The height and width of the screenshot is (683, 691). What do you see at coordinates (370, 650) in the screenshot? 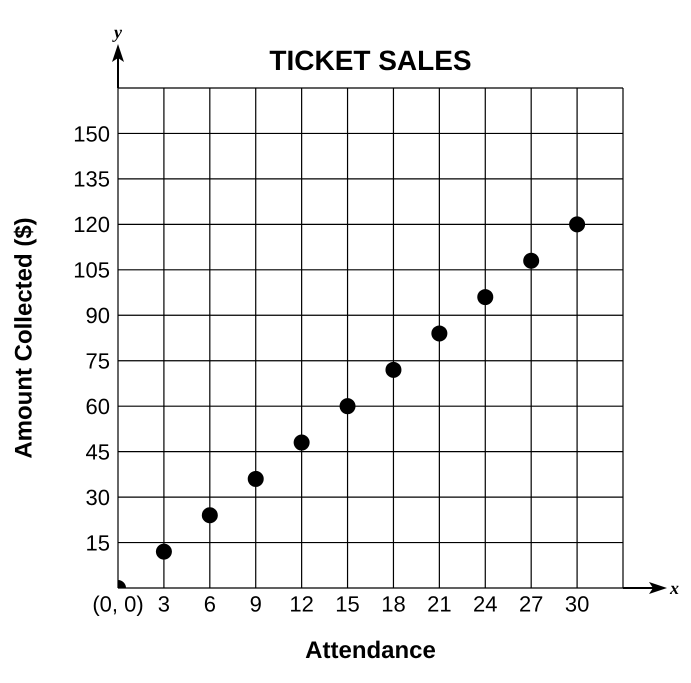
I see `x-axis-title: Attendance` at bounding box center [370, 650].